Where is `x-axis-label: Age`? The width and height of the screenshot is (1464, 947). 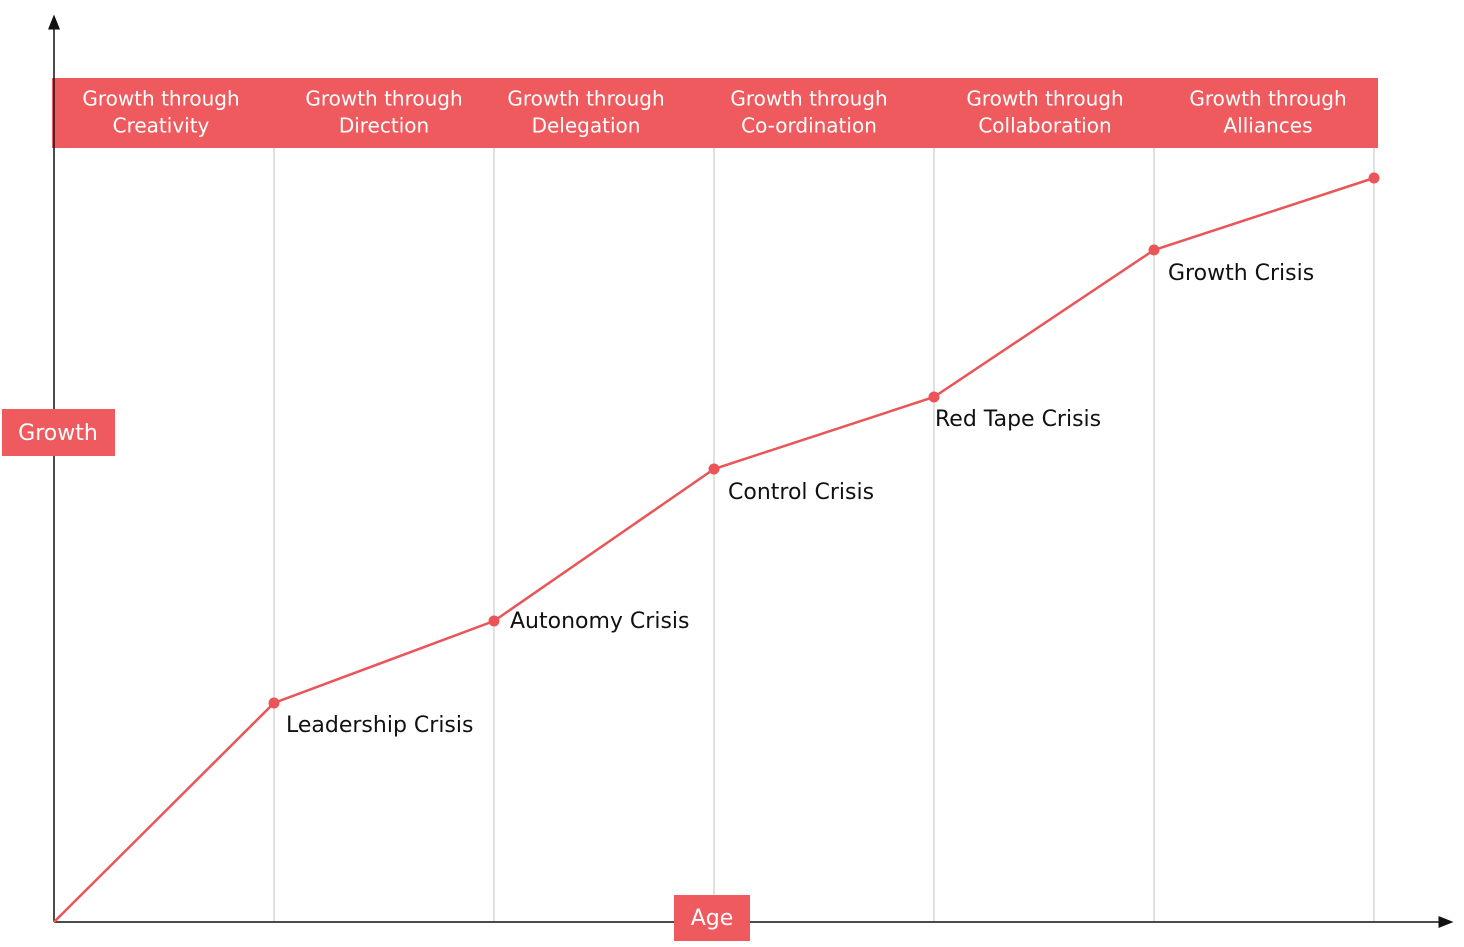
x-axis-label: Age is located at coordinates (712, 918).